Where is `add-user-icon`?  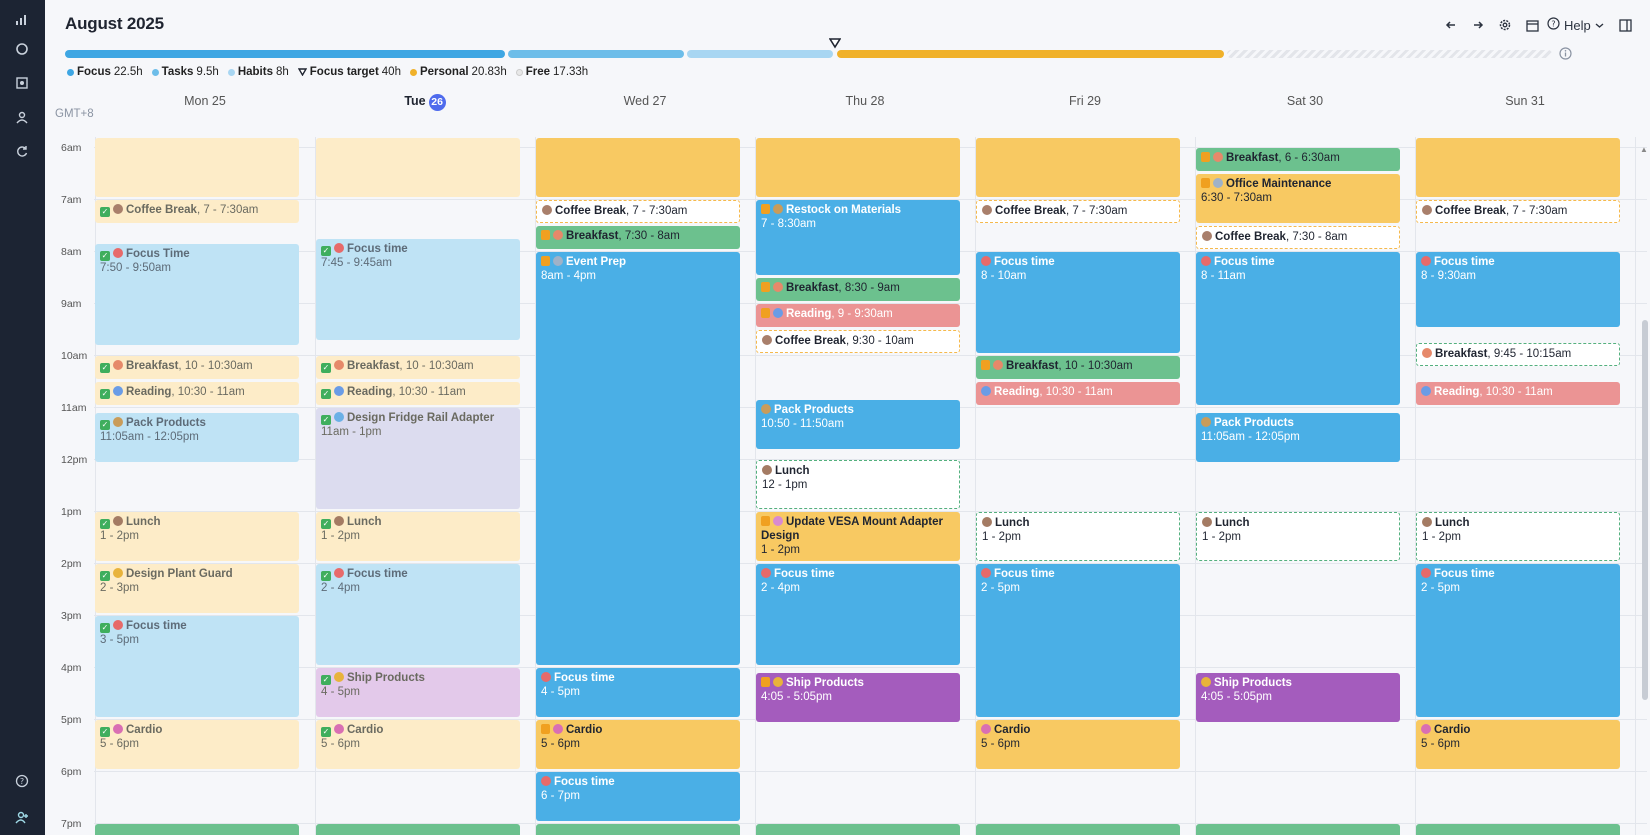 add-user-icon is located at coordinates (22, 817).